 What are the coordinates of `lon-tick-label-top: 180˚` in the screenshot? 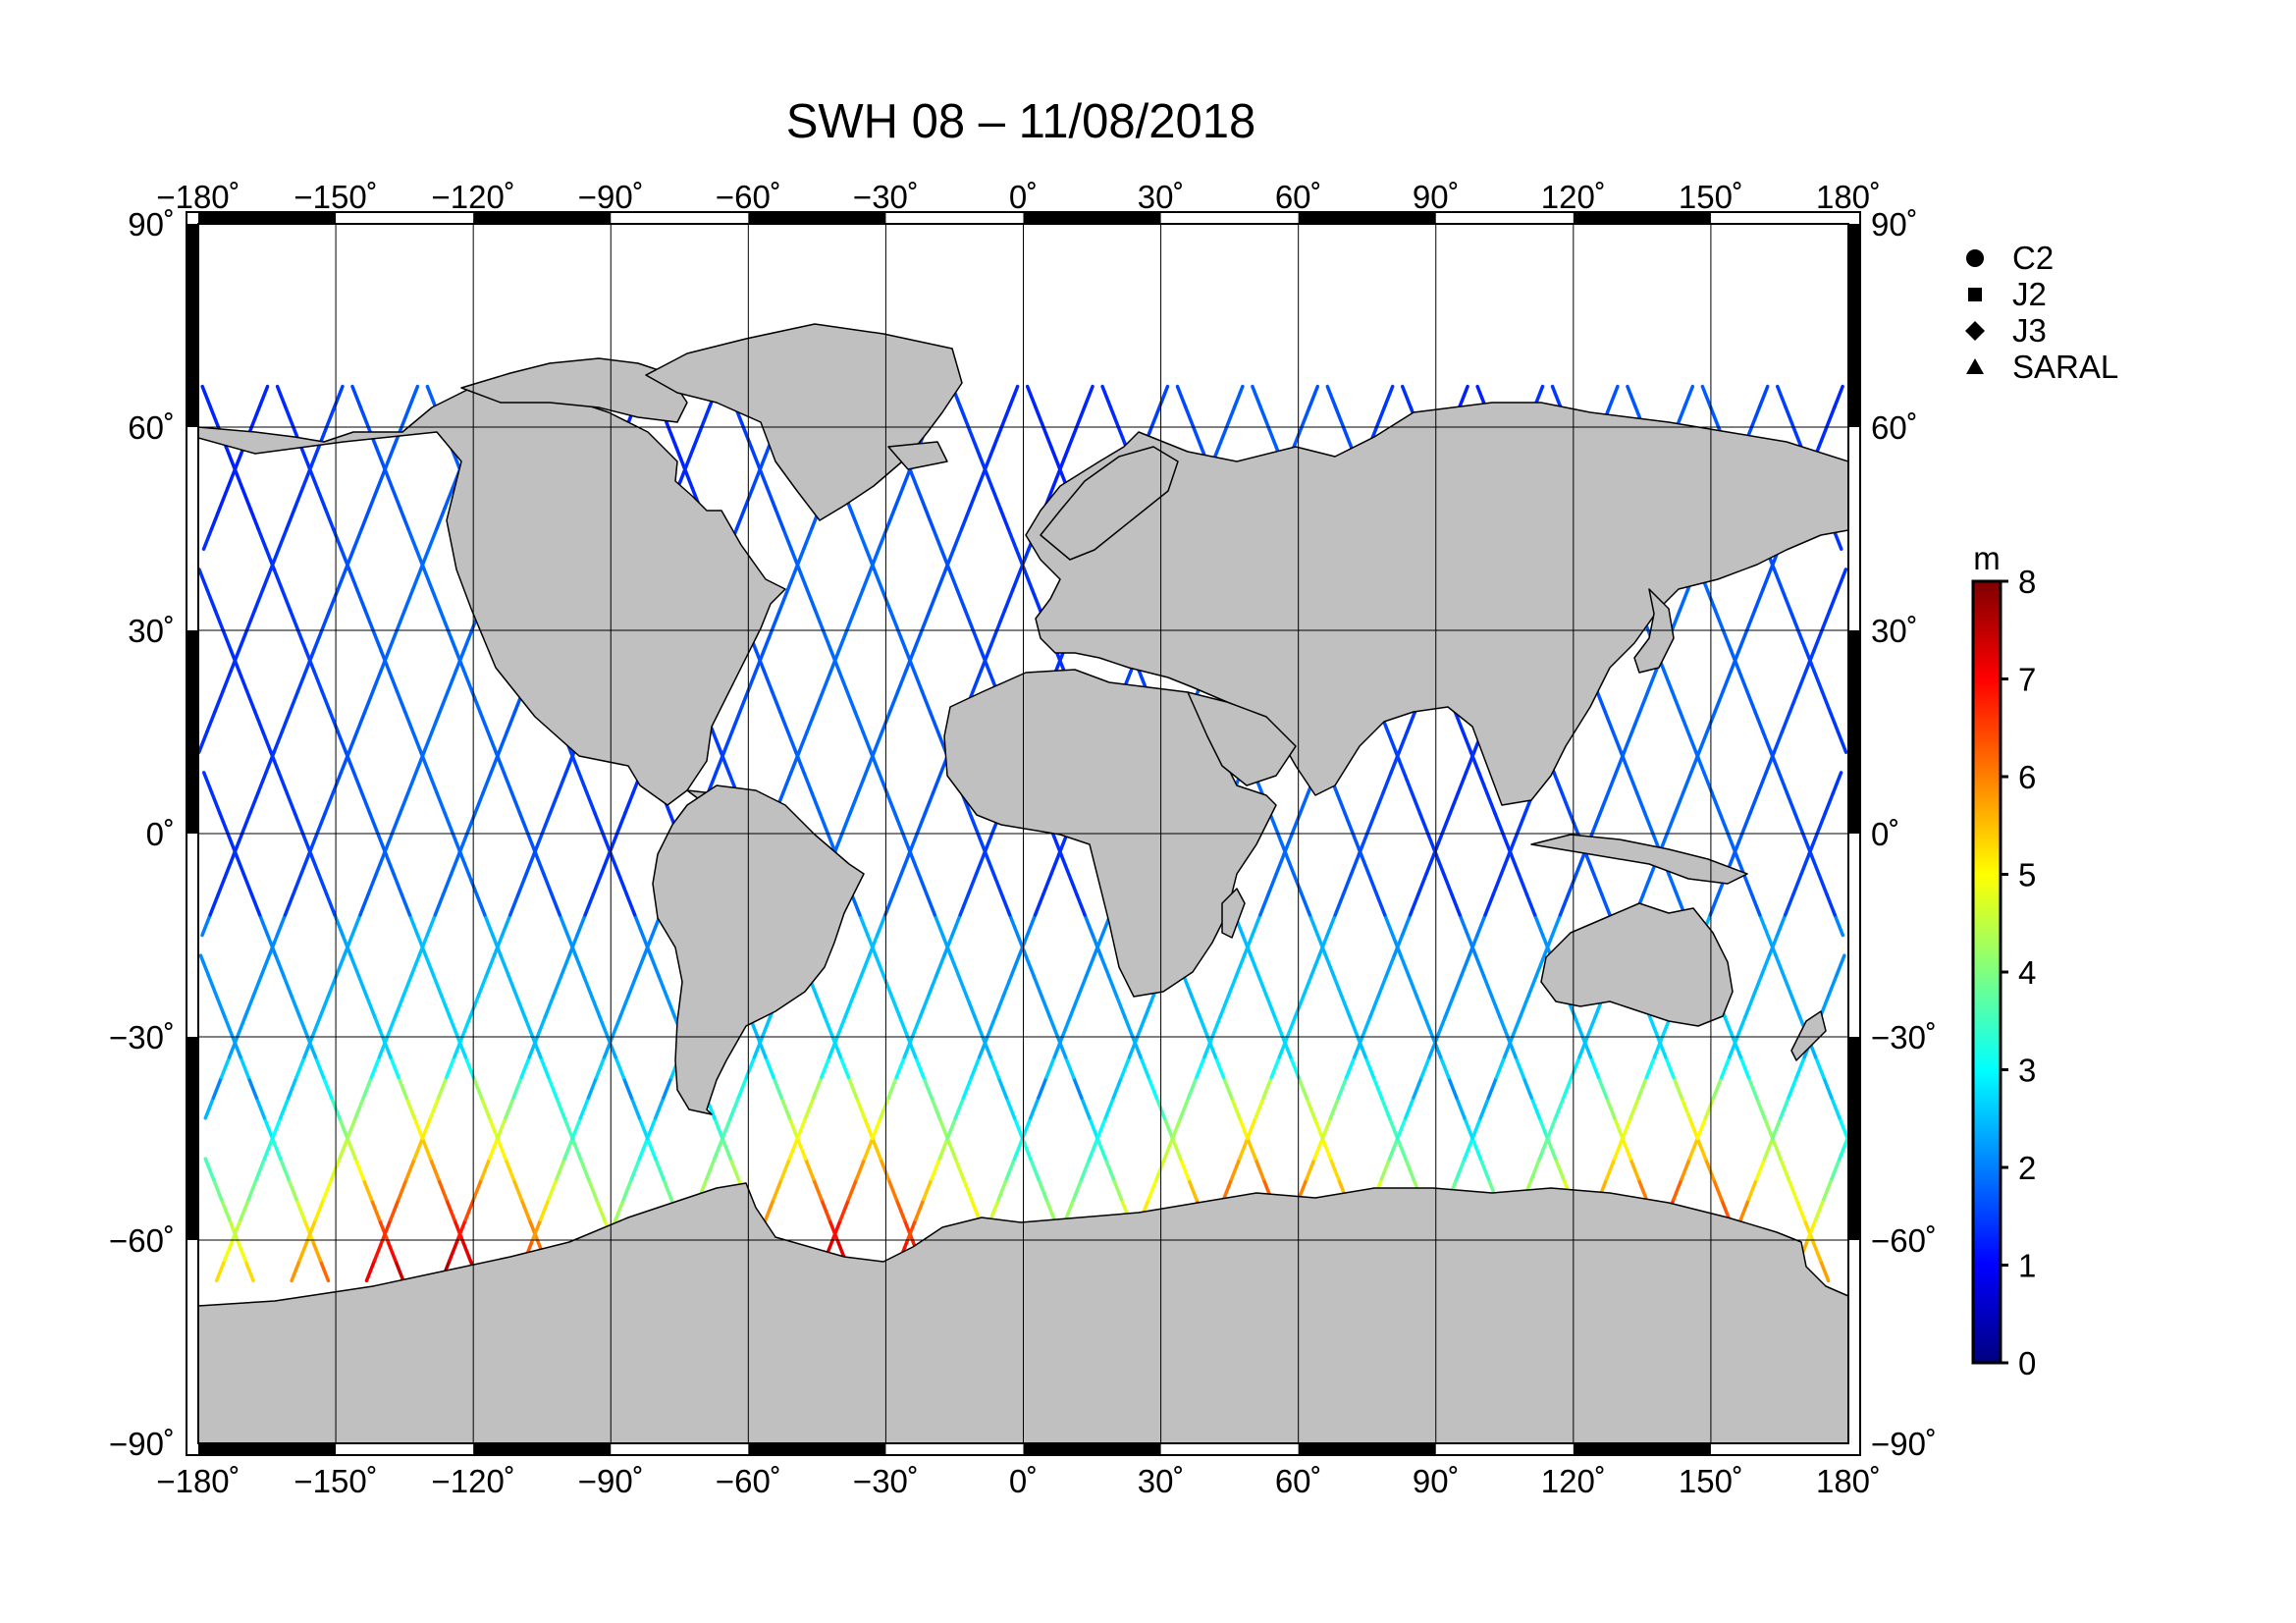 It's located at (1849, 197).